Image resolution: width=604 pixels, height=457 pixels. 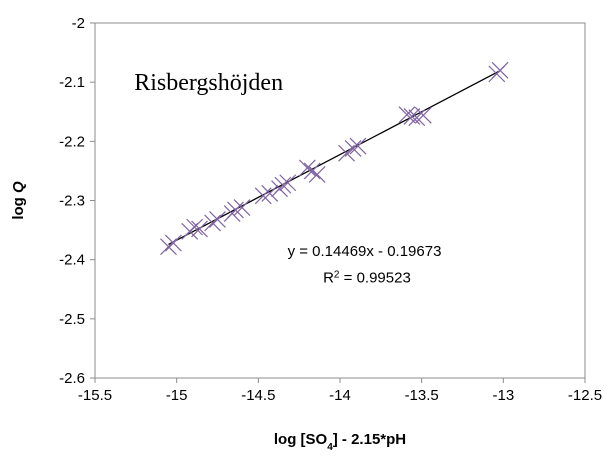 I want to click on chart-annotation-title: Risbergshöjden, so click(x=208, y=83).